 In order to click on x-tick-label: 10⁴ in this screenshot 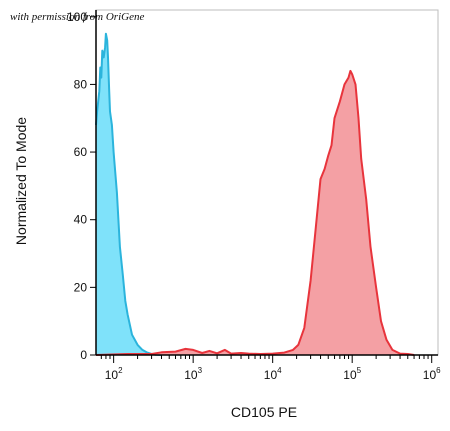, I will do `click(273, 374)`.